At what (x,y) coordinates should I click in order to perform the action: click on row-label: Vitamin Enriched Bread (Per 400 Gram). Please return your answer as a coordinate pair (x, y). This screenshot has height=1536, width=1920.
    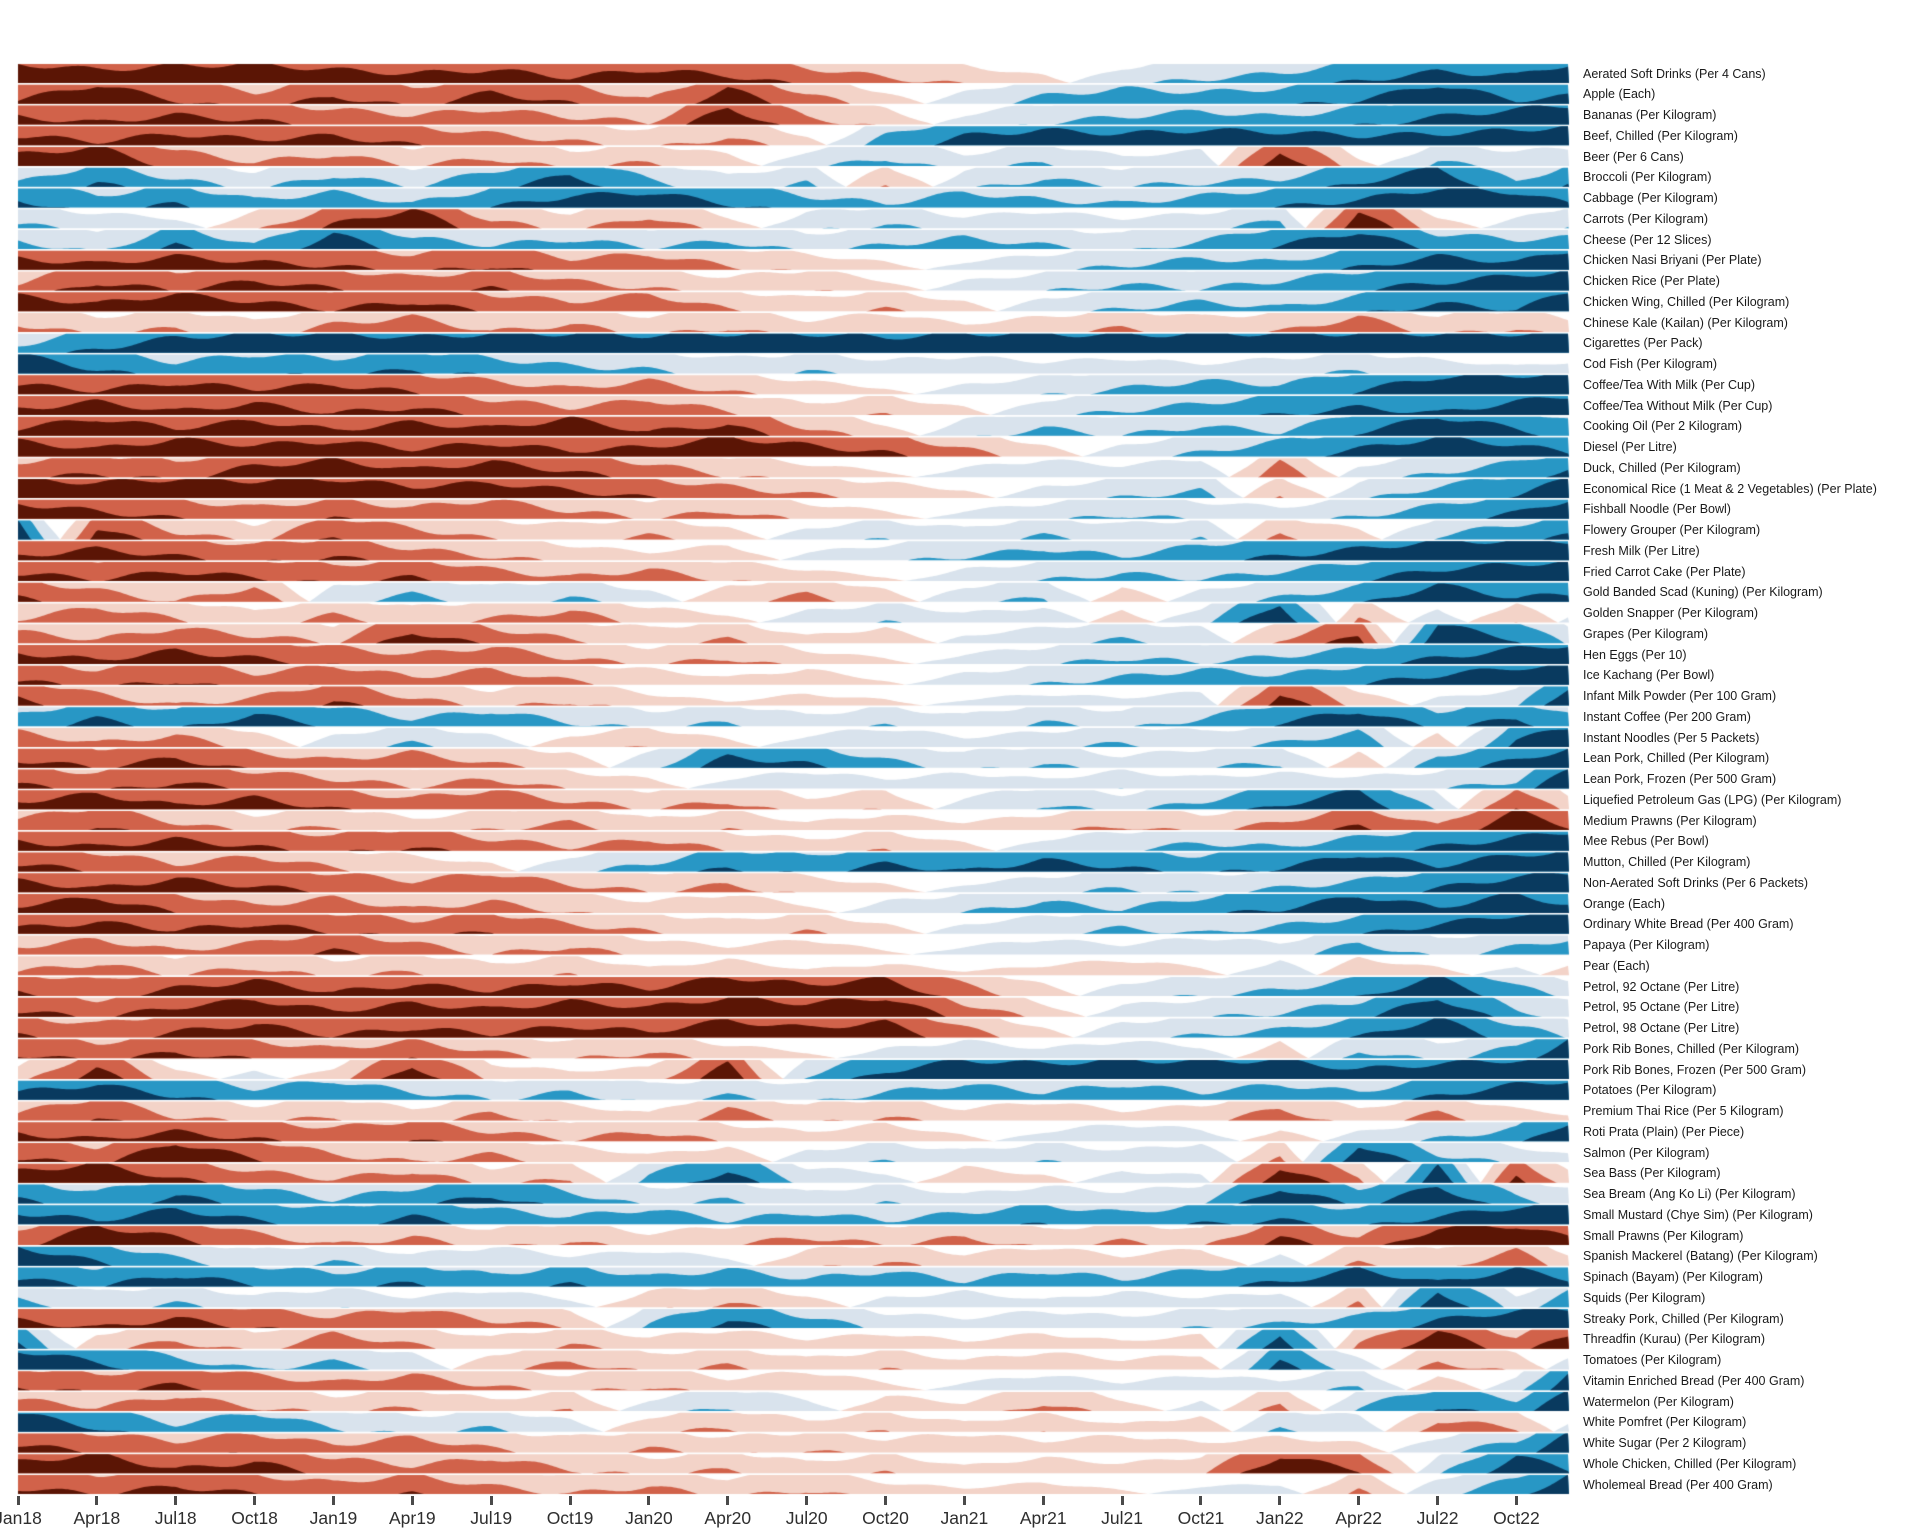
    Looking at the image, I should click on (1694, 1380).